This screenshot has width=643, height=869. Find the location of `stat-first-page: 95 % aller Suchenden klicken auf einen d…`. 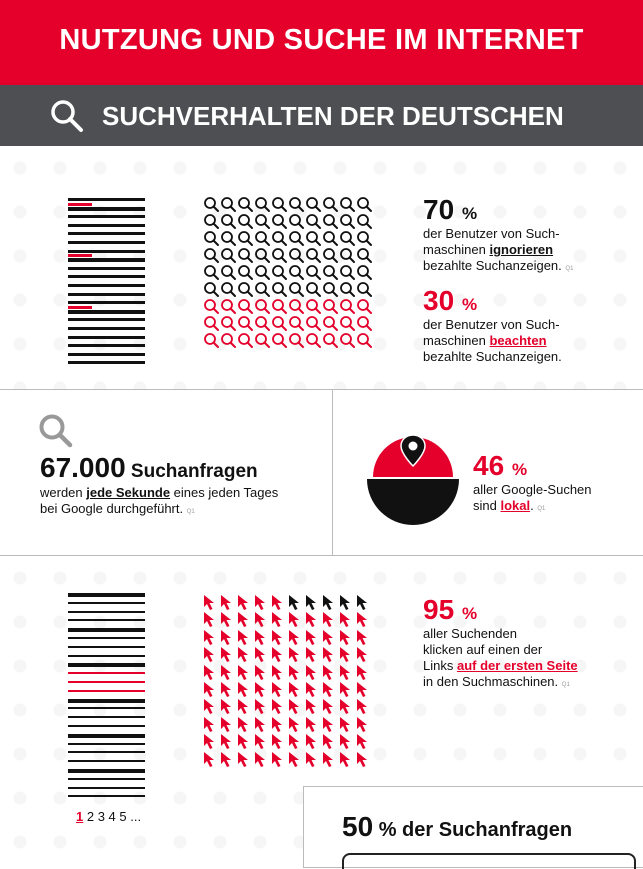

stat-first-page: 95 % aller Suchenden klicken auf einen d… is located at coordinates (523, 643).